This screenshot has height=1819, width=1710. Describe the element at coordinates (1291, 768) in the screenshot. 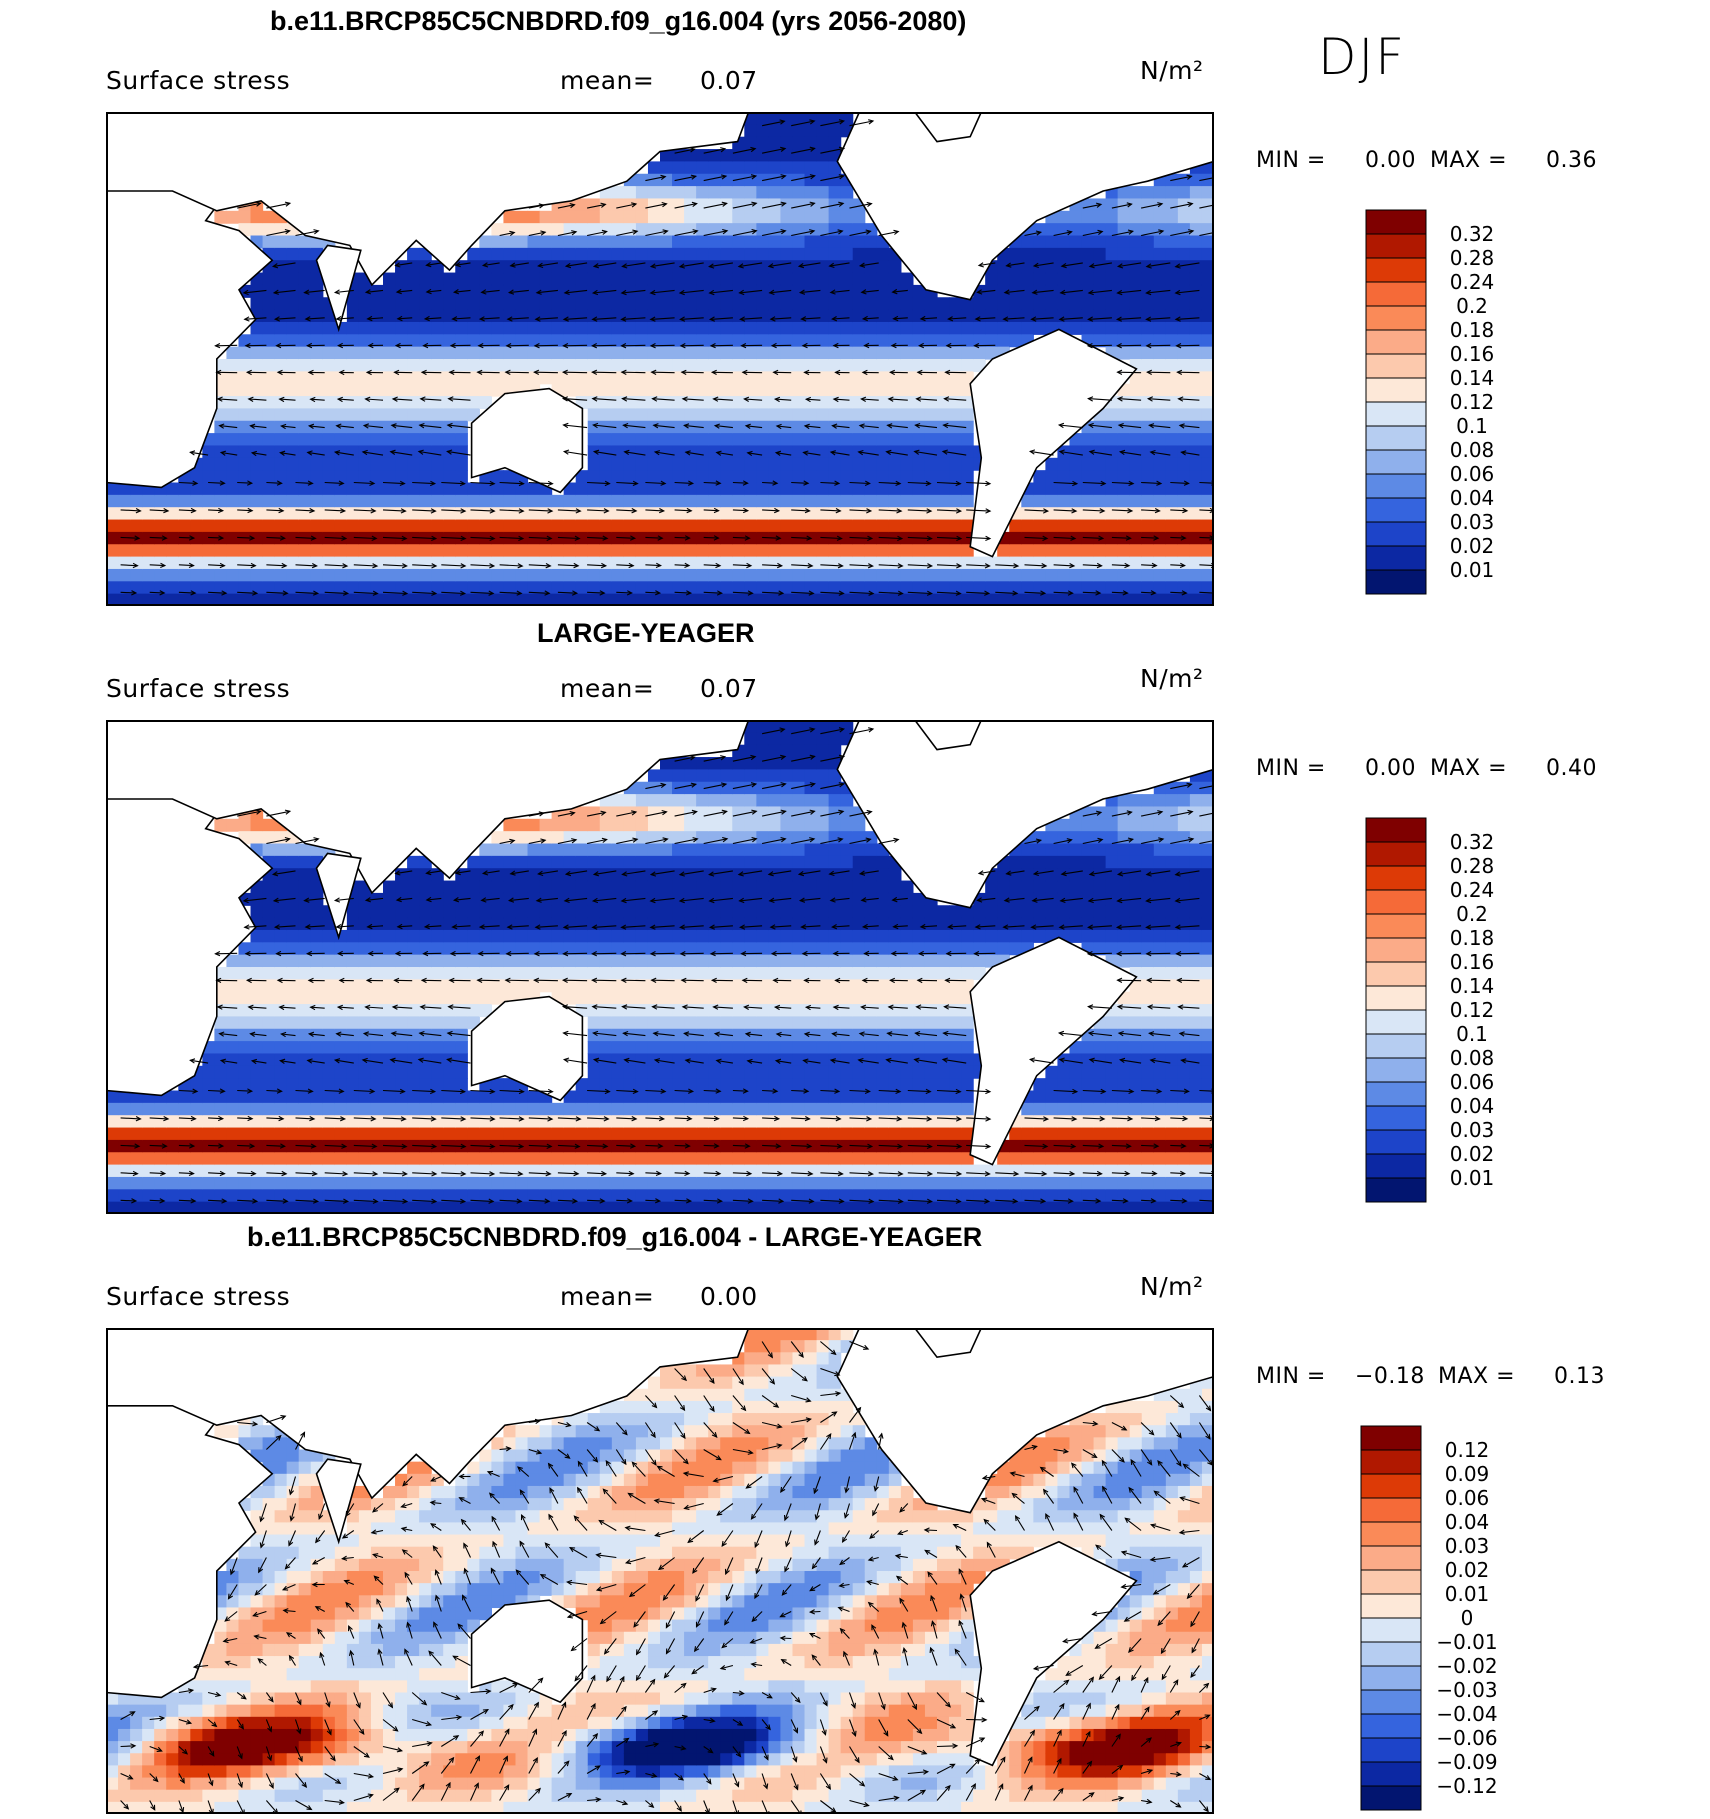

I see `panel-2-min-label: MIN =` at that location.